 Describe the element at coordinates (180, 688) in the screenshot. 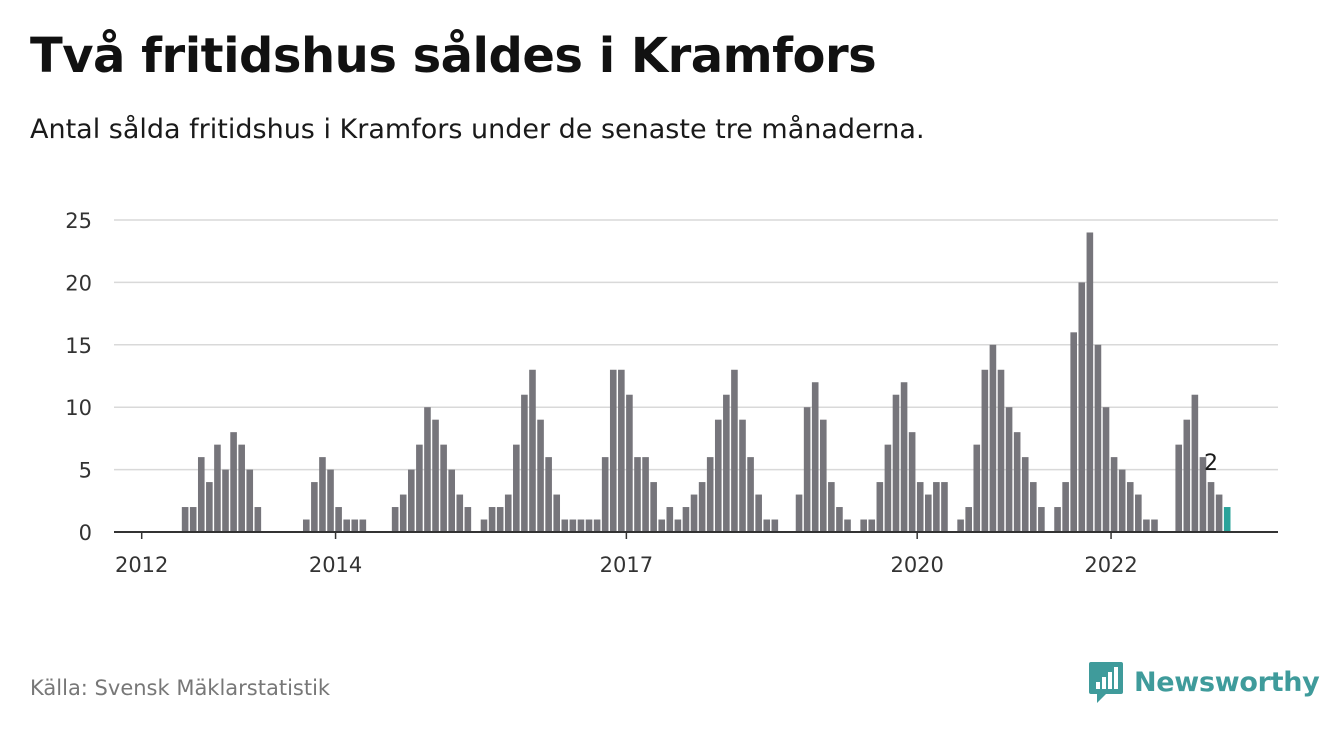

I see `source-note: Källa: Svensk Mäklarstatistik` at that location.